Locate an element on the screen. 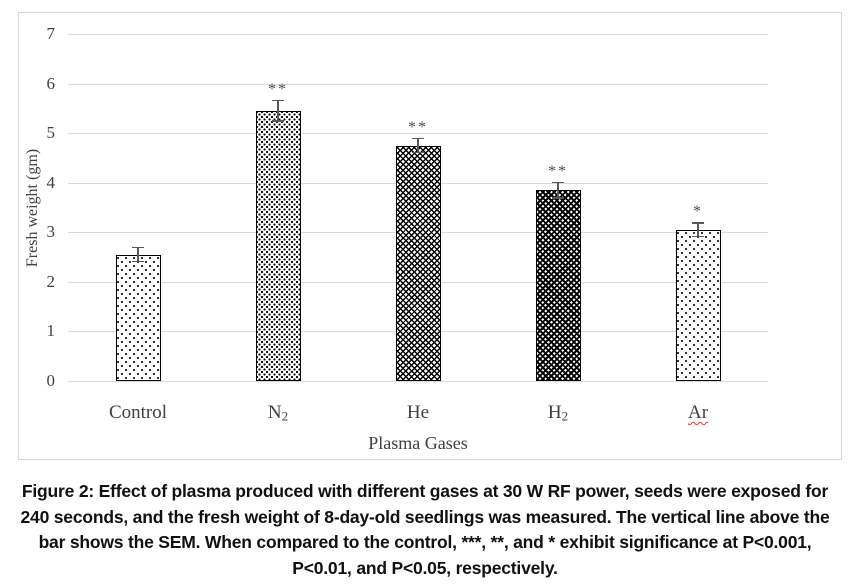 The height and width of the screenshot is (588, 850). x-tick-label-control: Control is located at coordinates (138, 413).